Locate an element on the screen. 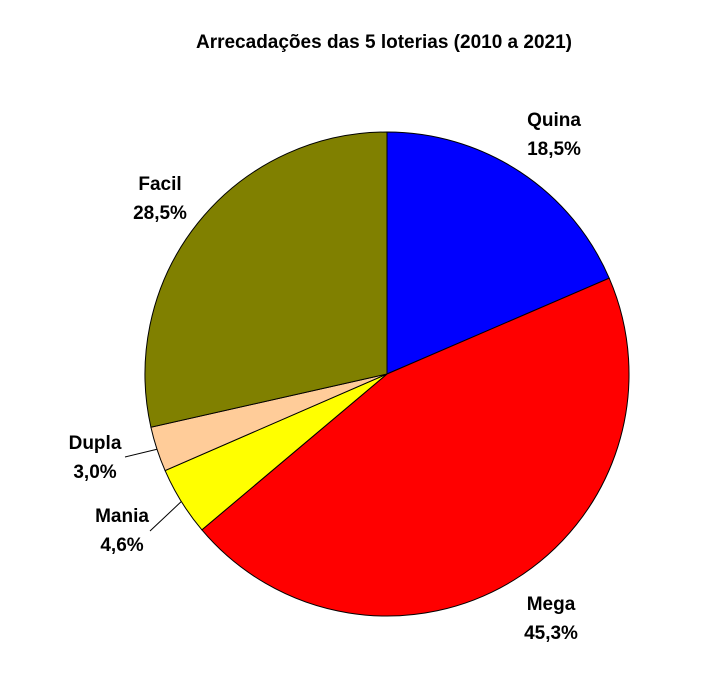 The width and height of the screenshot is (704, 678). slice-percent-mania: 4,6% is located at coordinates (121, 545).